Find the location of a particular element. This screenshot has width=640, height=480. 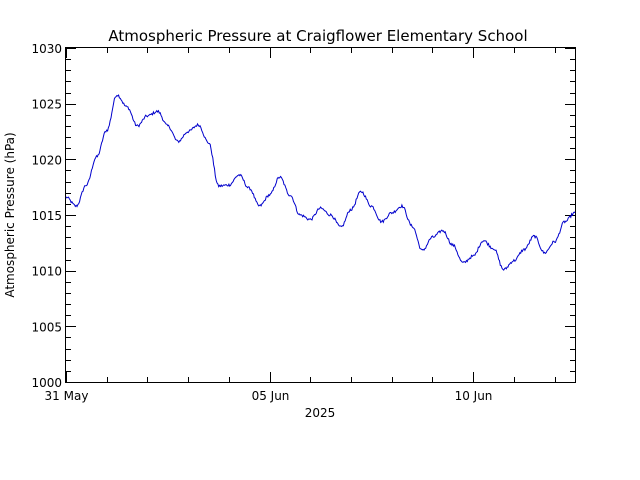

y-axis-label: Atmospheric Pressure (hPa) is located at coordinates (10, 214).